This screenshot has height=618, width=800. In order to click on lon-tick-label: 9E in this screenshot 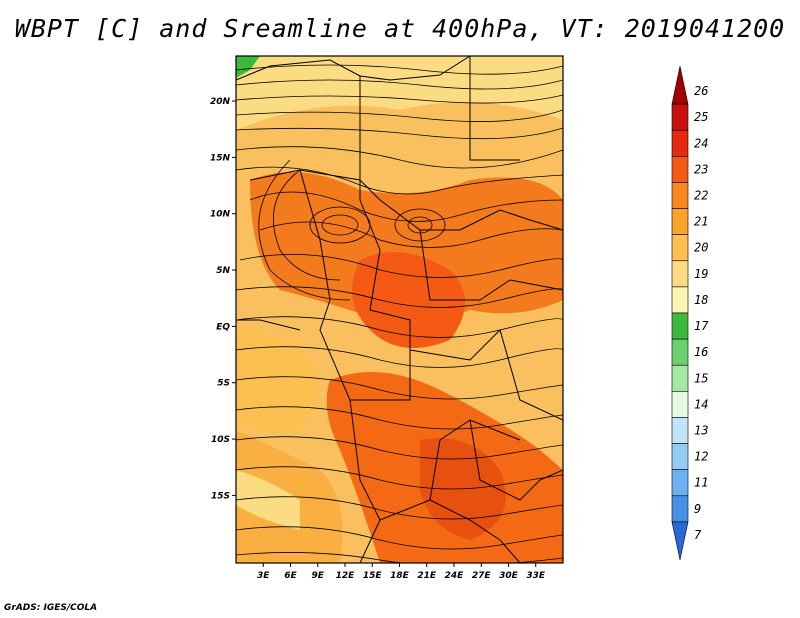, I will do `click(318, 576)`.